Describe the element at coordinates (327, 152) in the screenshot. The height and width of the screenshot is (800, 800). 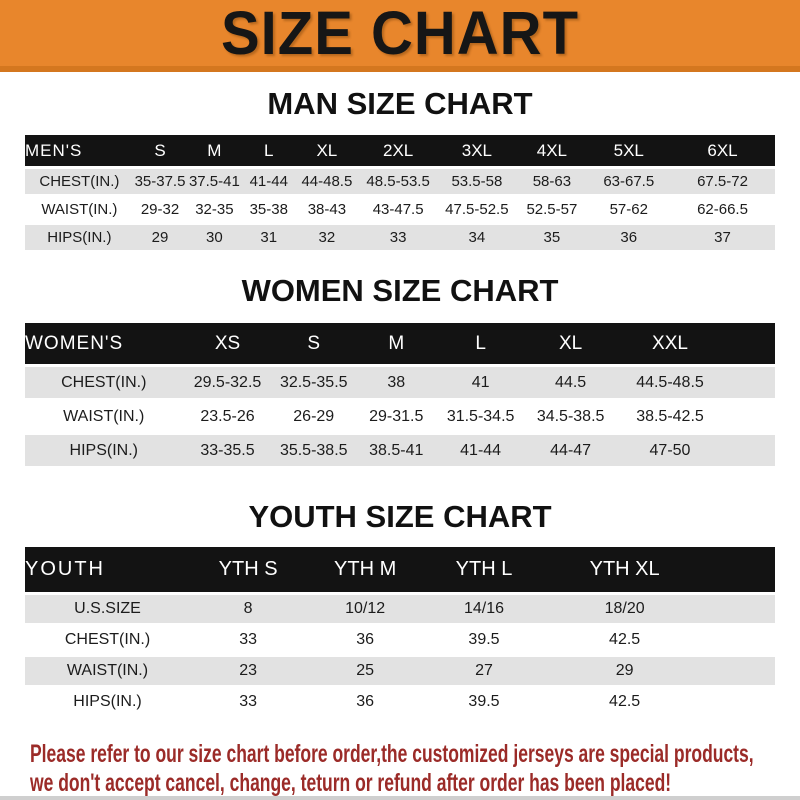
I see `men-column-header: XL` at that location.